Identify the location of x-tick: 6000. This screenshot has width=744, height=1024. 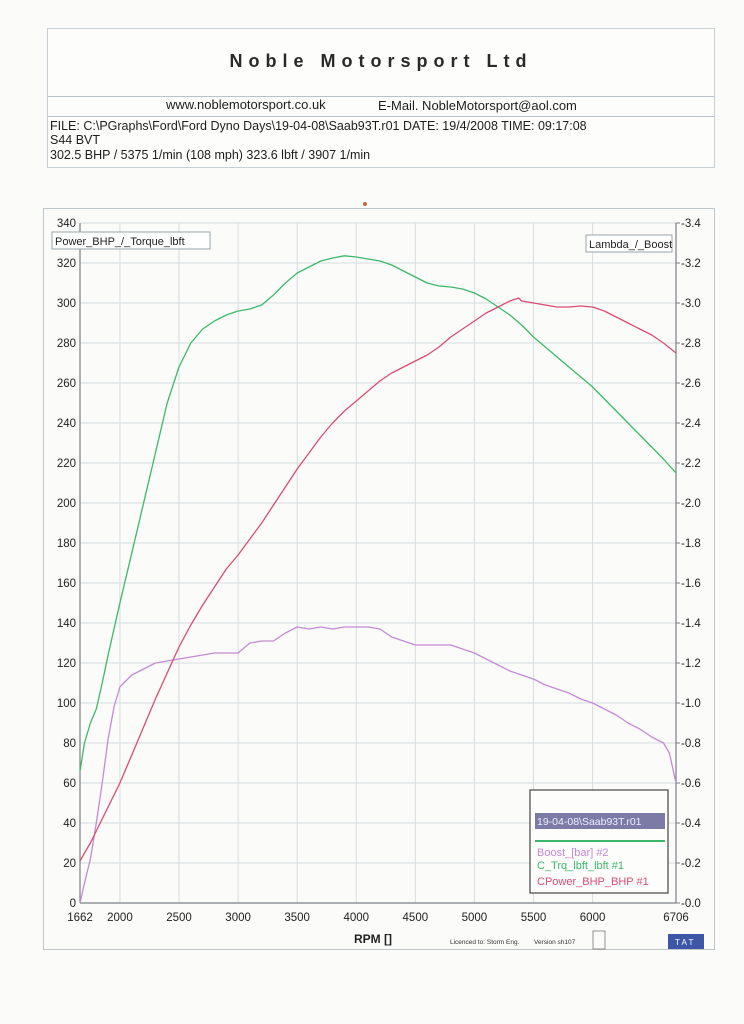
(593, 918).